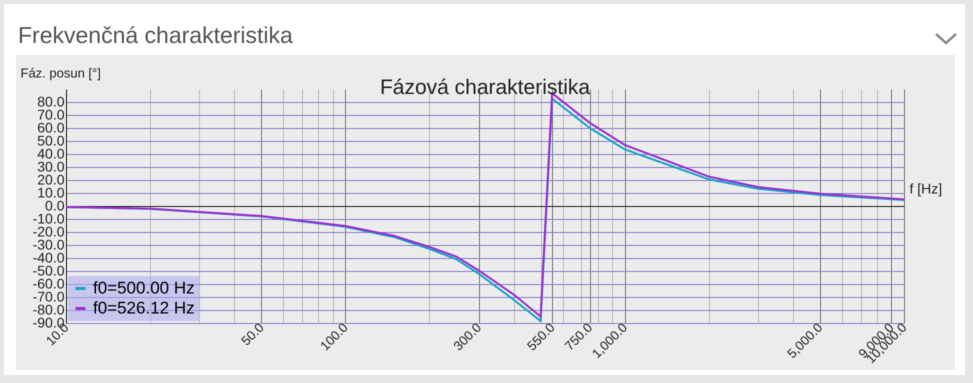  Describe the element at coordinates (51, 180) in the screenshot. I see `y-tick-label: 20.0` at that location.